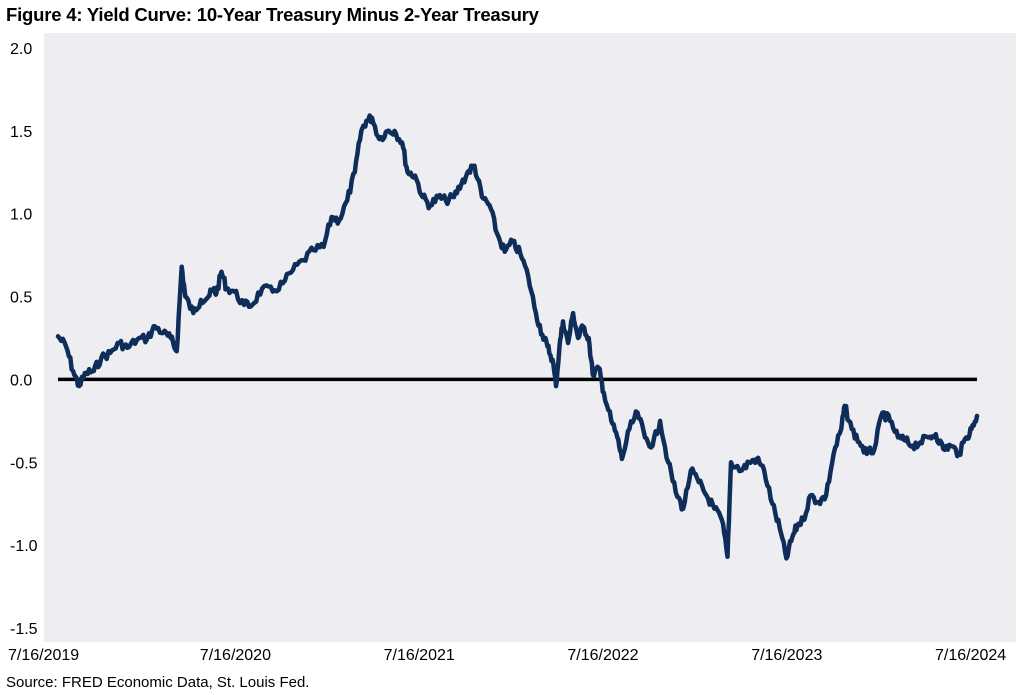 The image size is (1023, 695). Describe the element at coordinates (21, 215) in the screenshot. I see `y-tick-label: 1.0` at that location.